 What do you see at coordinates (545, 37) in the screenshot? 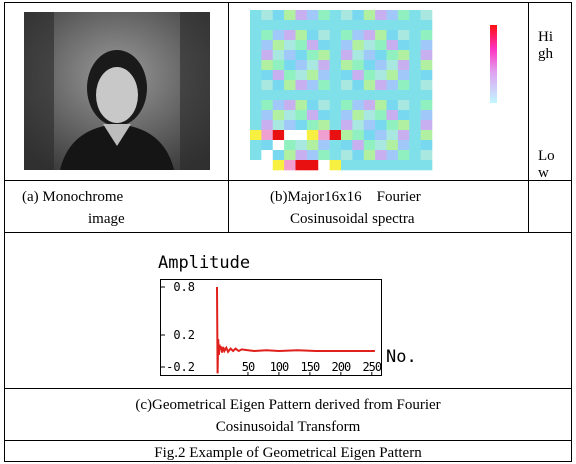
I see `legend-high: Hi` at bounding box center [545, 37].